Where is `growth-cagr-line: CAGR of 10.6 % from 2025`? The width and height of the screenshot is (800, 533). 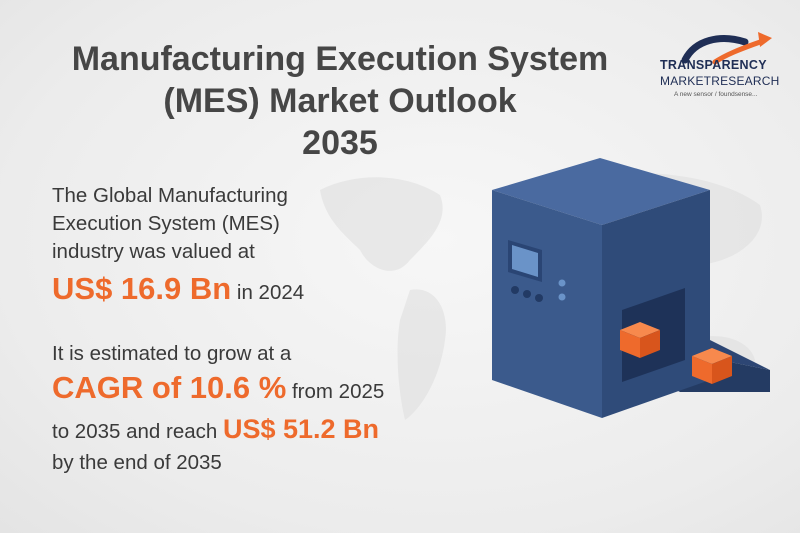
growth-cagr-line: CAGR of 10.6 % from 2025 is located at coordinates (218, 390).